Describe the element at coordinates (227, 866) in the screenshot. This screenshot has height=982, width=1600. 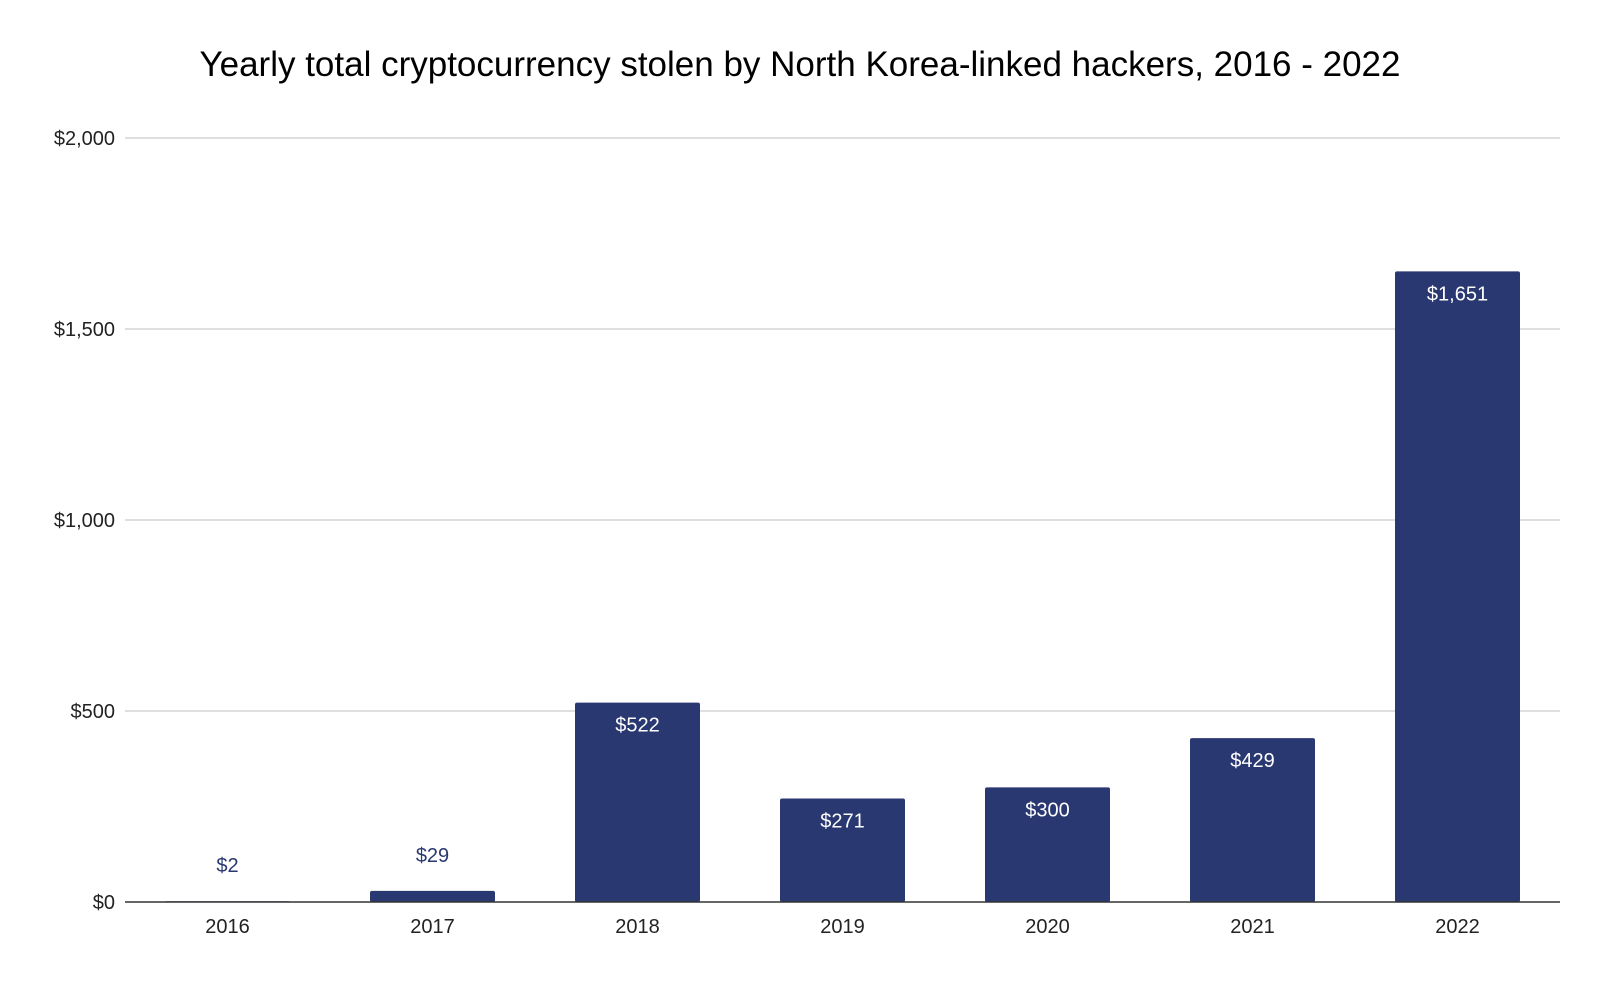
I see `data-label: $2` at that location.